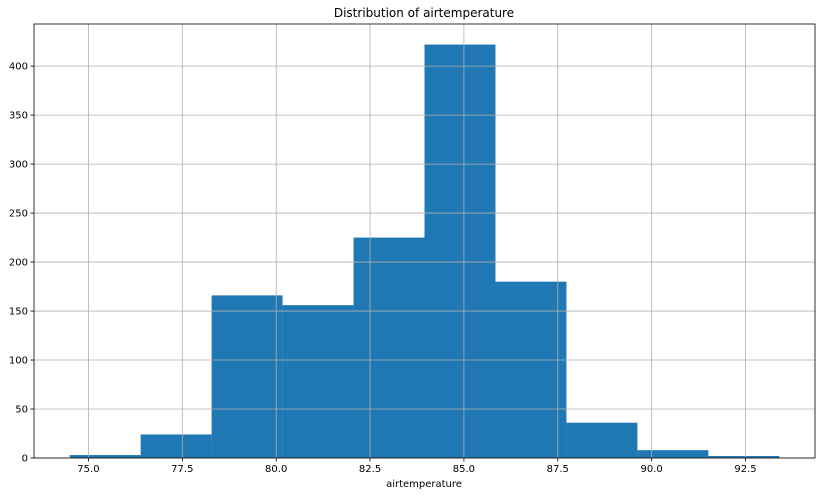  Describe the element at coordinates (18, 165) in the screenshot. I see `y-tick-label: 300` at that location.